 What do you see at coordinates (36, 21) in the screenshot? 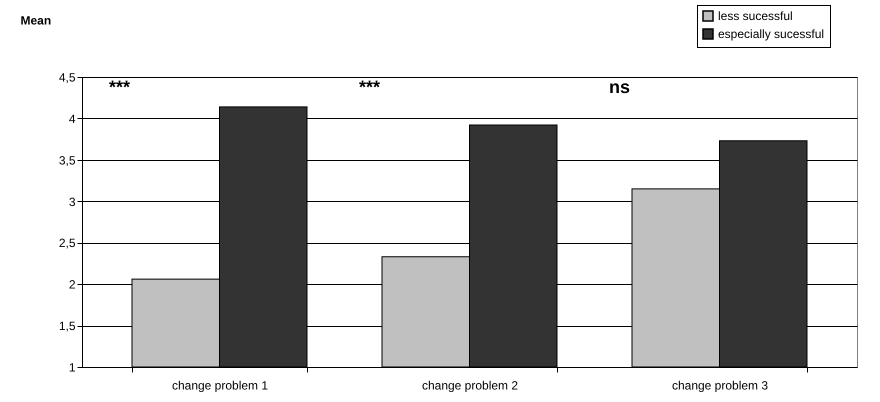
I see `y-axis-title: Mean` at bounding box center [36, 21].